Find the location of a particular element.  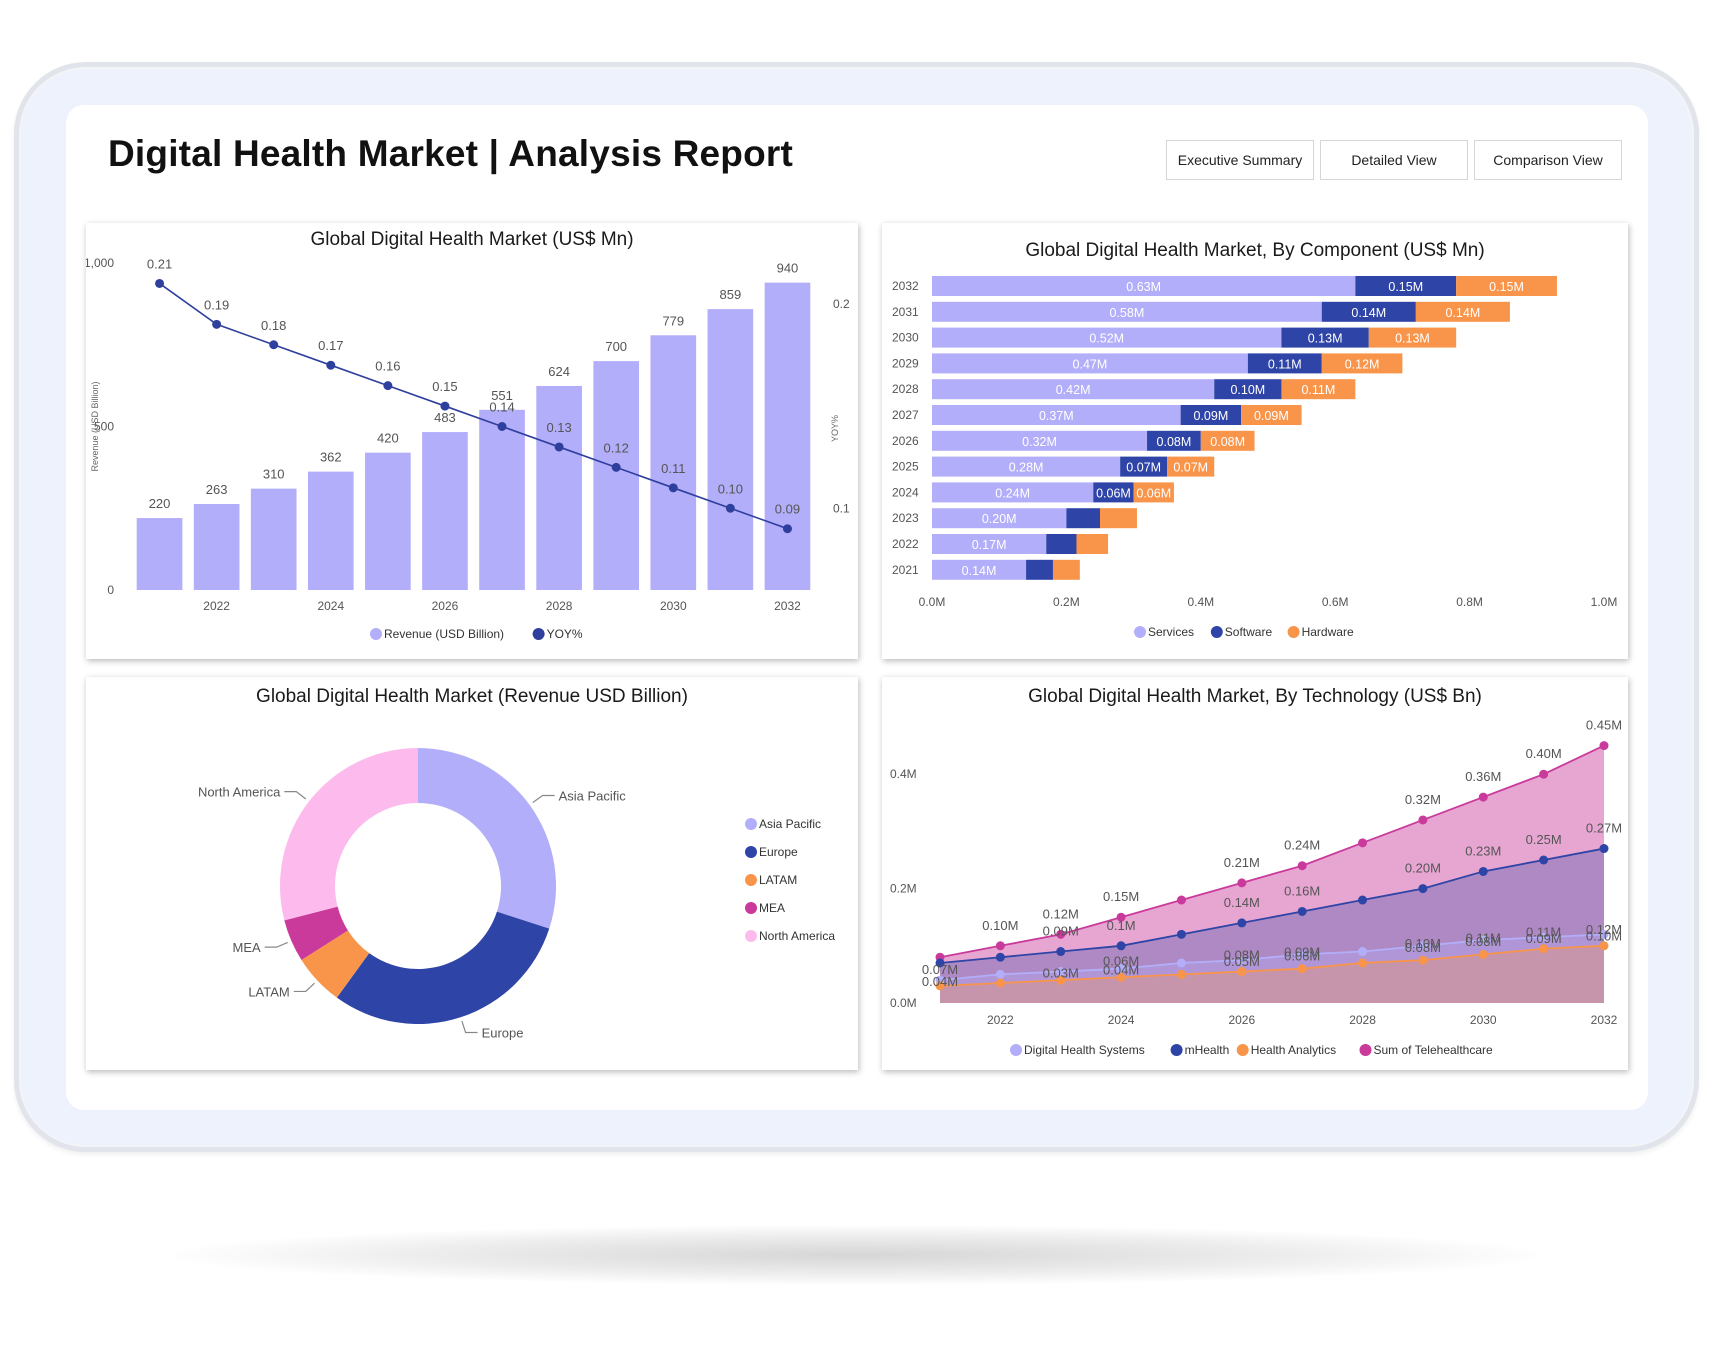

bar-value-label: 362 is located at coordinates (331, 457).